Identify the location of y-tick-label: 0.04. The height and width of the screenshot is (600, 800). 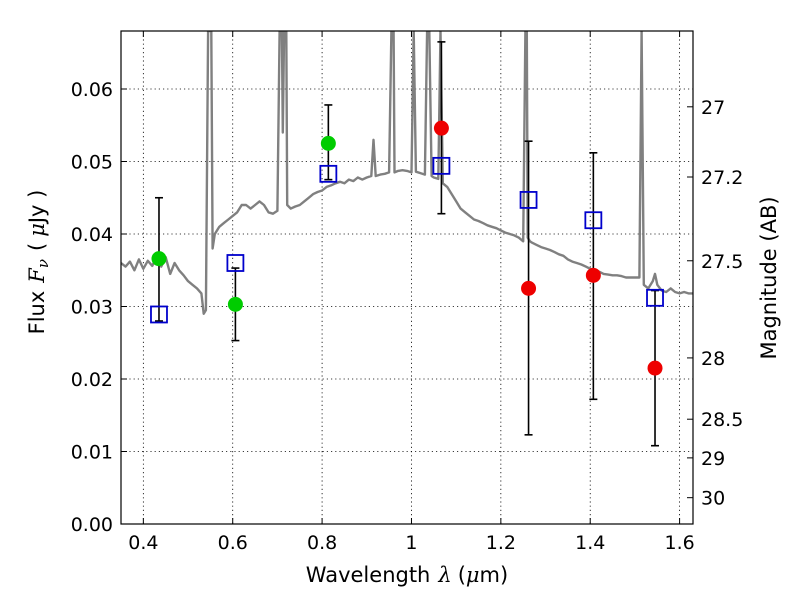
(92, 235).